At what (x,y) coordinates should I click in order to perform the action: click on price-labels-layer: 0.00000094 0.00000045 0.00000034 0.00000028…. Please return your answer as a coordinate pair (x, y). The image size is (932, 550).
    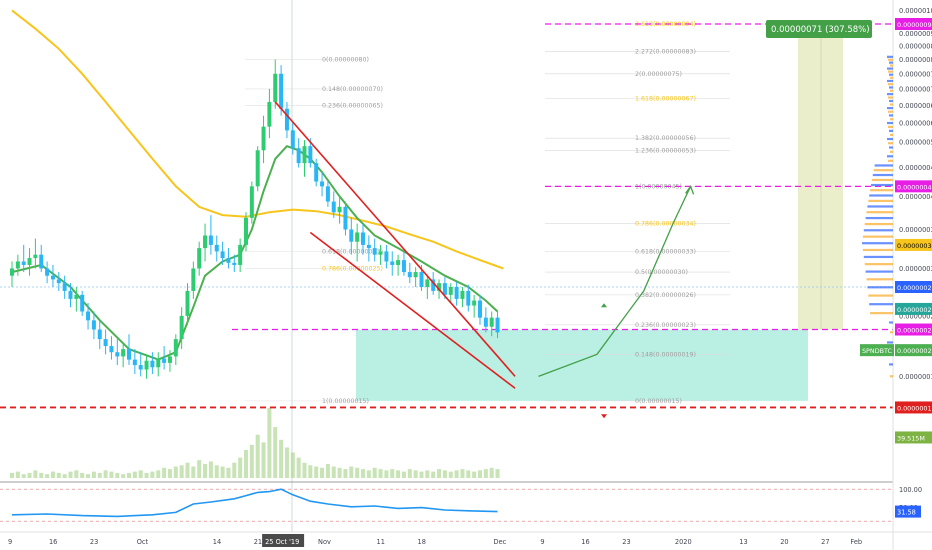
    Looking at the image, I should click on (896, 231).